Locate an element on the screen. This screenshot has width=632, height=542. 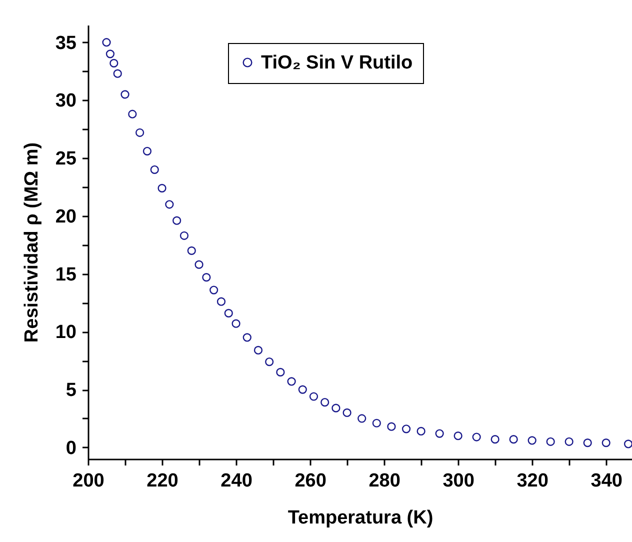
y-axis-title: Resistividad ρ (MΩ m) is located at coordinates (31, 242).